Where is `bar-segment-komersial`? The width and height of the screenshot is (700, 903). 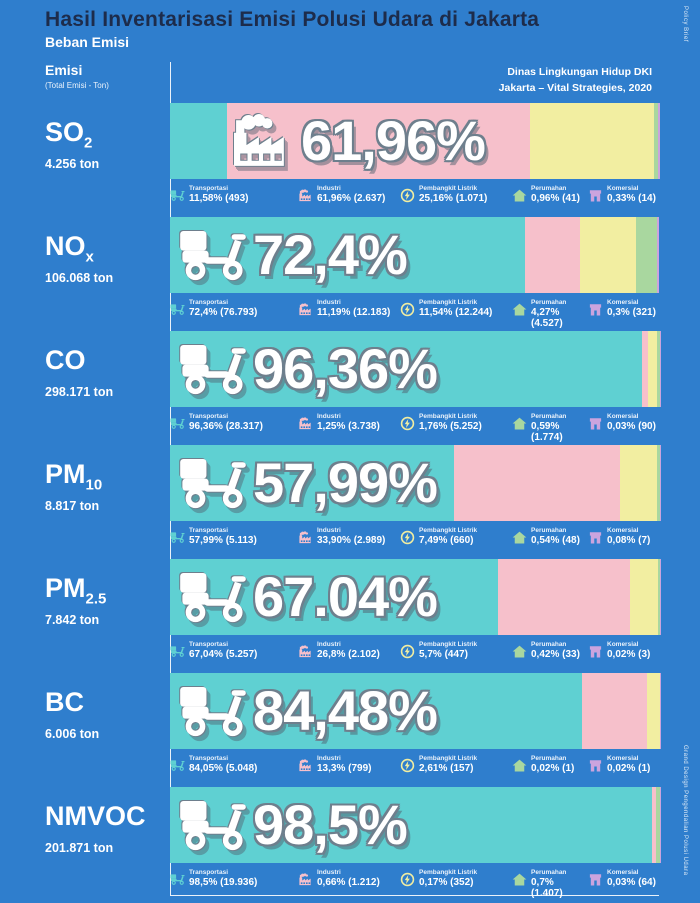 bar-segment-komersial is located at coordinates (659, 141).